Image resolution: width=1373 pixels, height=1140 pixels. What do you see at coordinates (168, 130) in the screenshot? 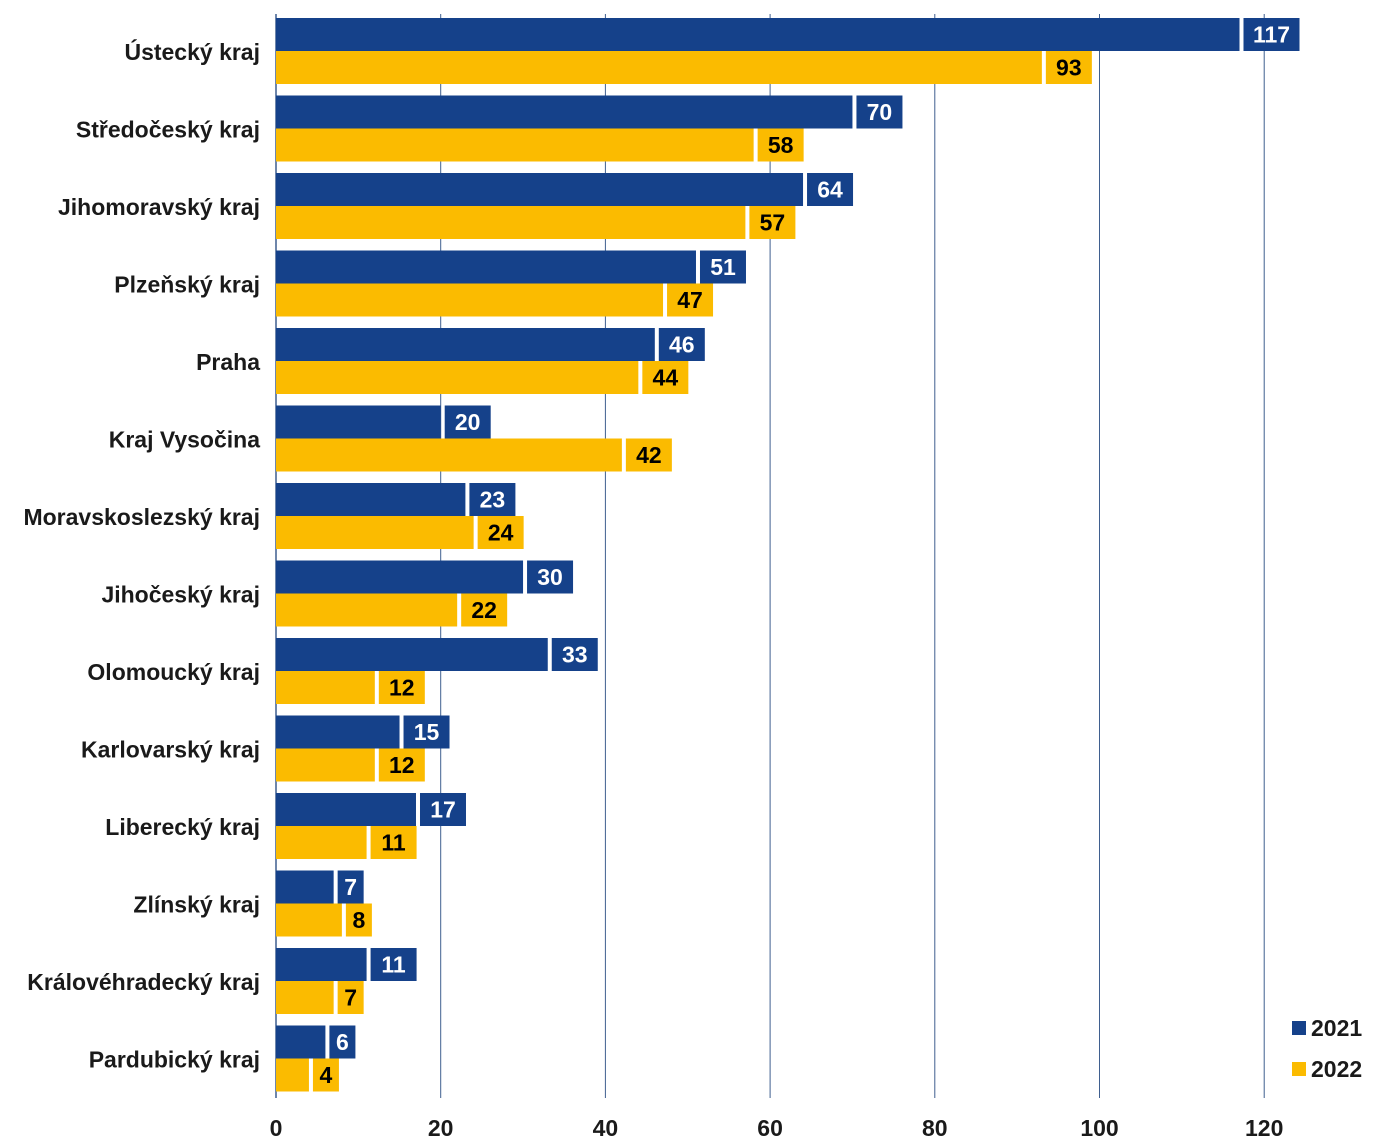
I see `category-label: Středočeský kraj` at bounding box center [168, 130].